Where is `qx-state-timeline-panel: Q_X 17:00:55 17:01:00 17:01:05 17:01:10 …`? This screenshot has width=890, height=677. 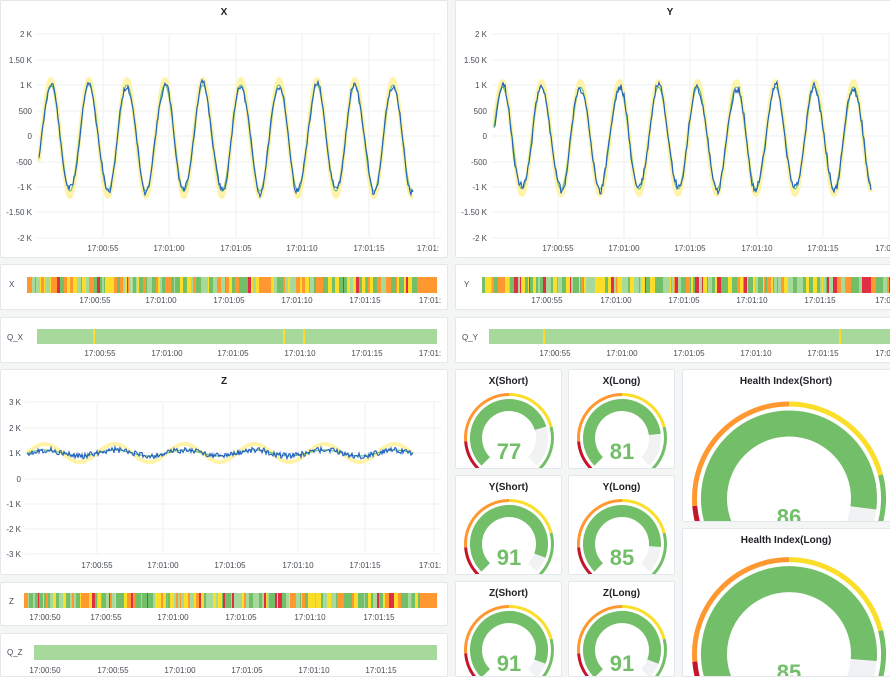
qx-state-timeline-panel: Q_X 17:00:55 17:01:00 17:01:05 17:01:10 … is located at coordinates (224, 340).